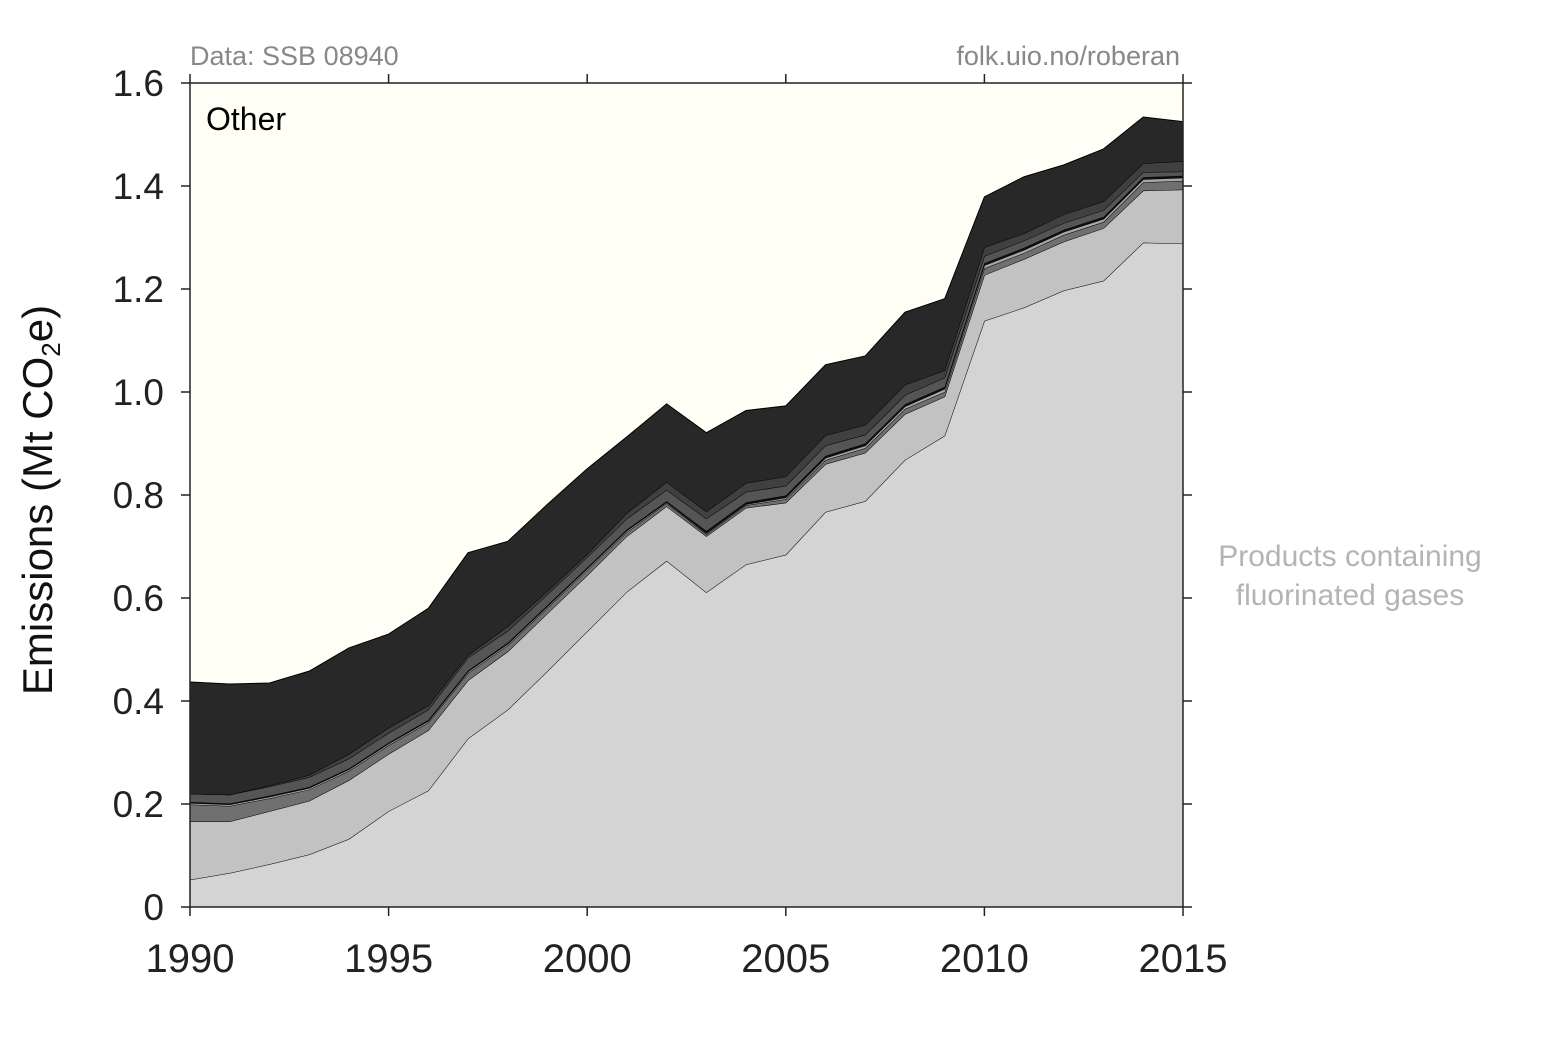 The image size is (1563, 1042). Describe the element at coordinates (1068, 56) in the screenshot. I see `author-url-label: folk.uio.no/roberan` at that location.